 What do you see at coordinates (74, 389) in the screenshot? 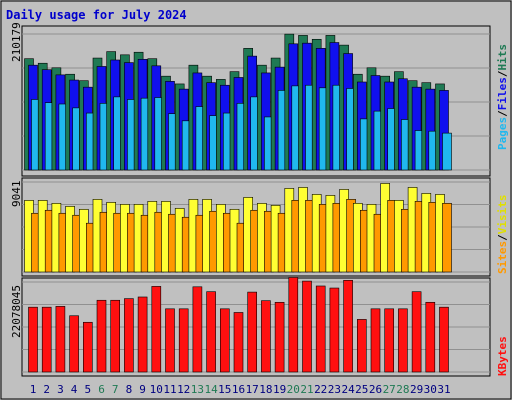
I see `x-tick-label-4: 4` at bounding box center [74, 389].